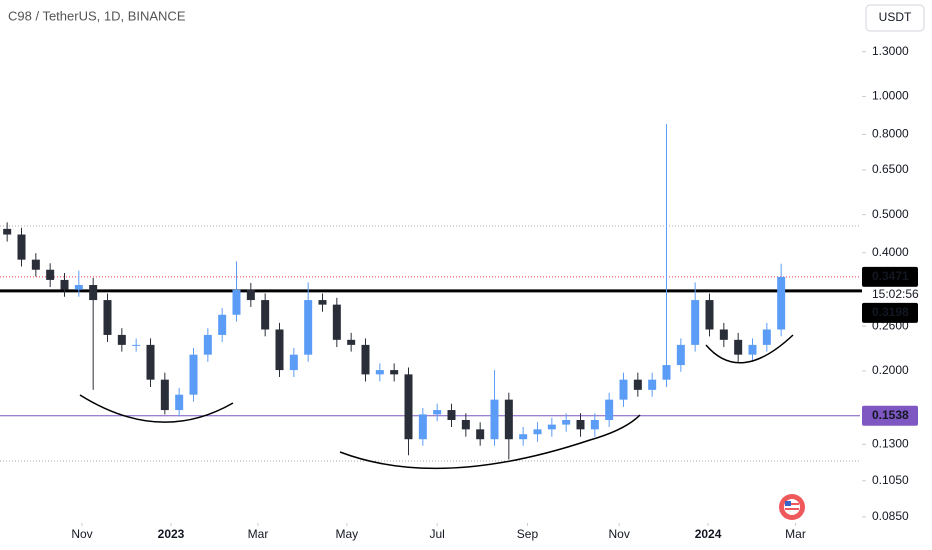  What do you see at coordinates (528, 534) in the screenshot?
I see `x-tick-label: Sep` at bounding box center [528, 534].